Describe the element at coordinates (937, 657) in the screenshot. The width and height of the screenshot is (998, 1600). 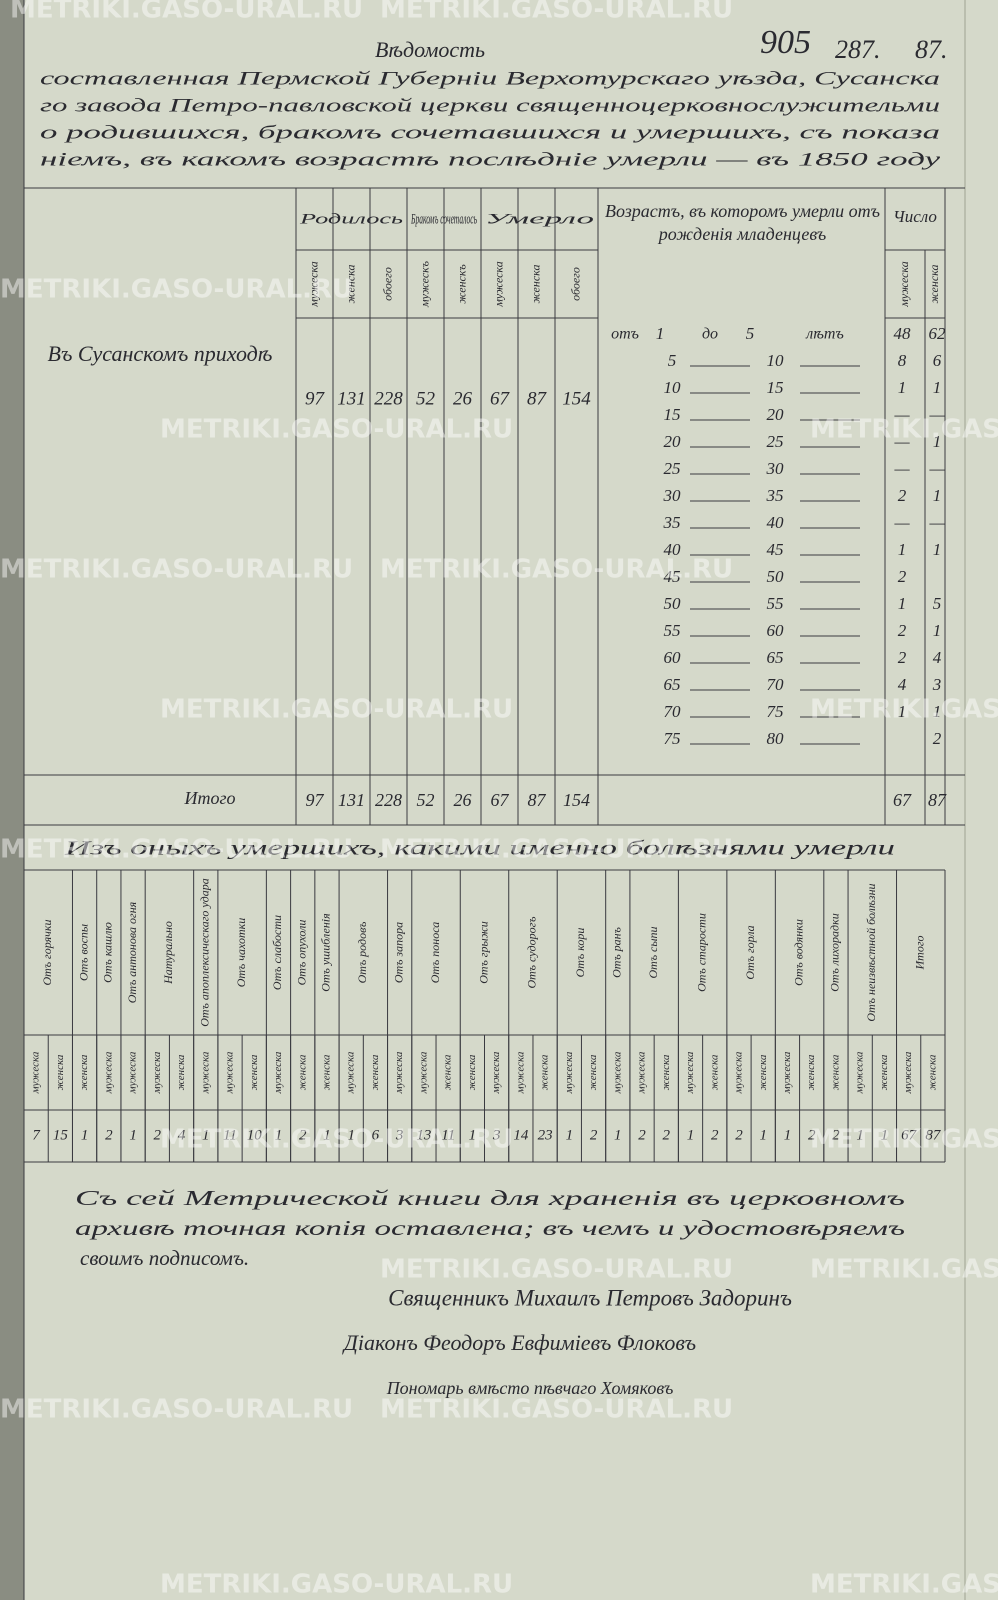
I see `age-female-count: 4` at that location.